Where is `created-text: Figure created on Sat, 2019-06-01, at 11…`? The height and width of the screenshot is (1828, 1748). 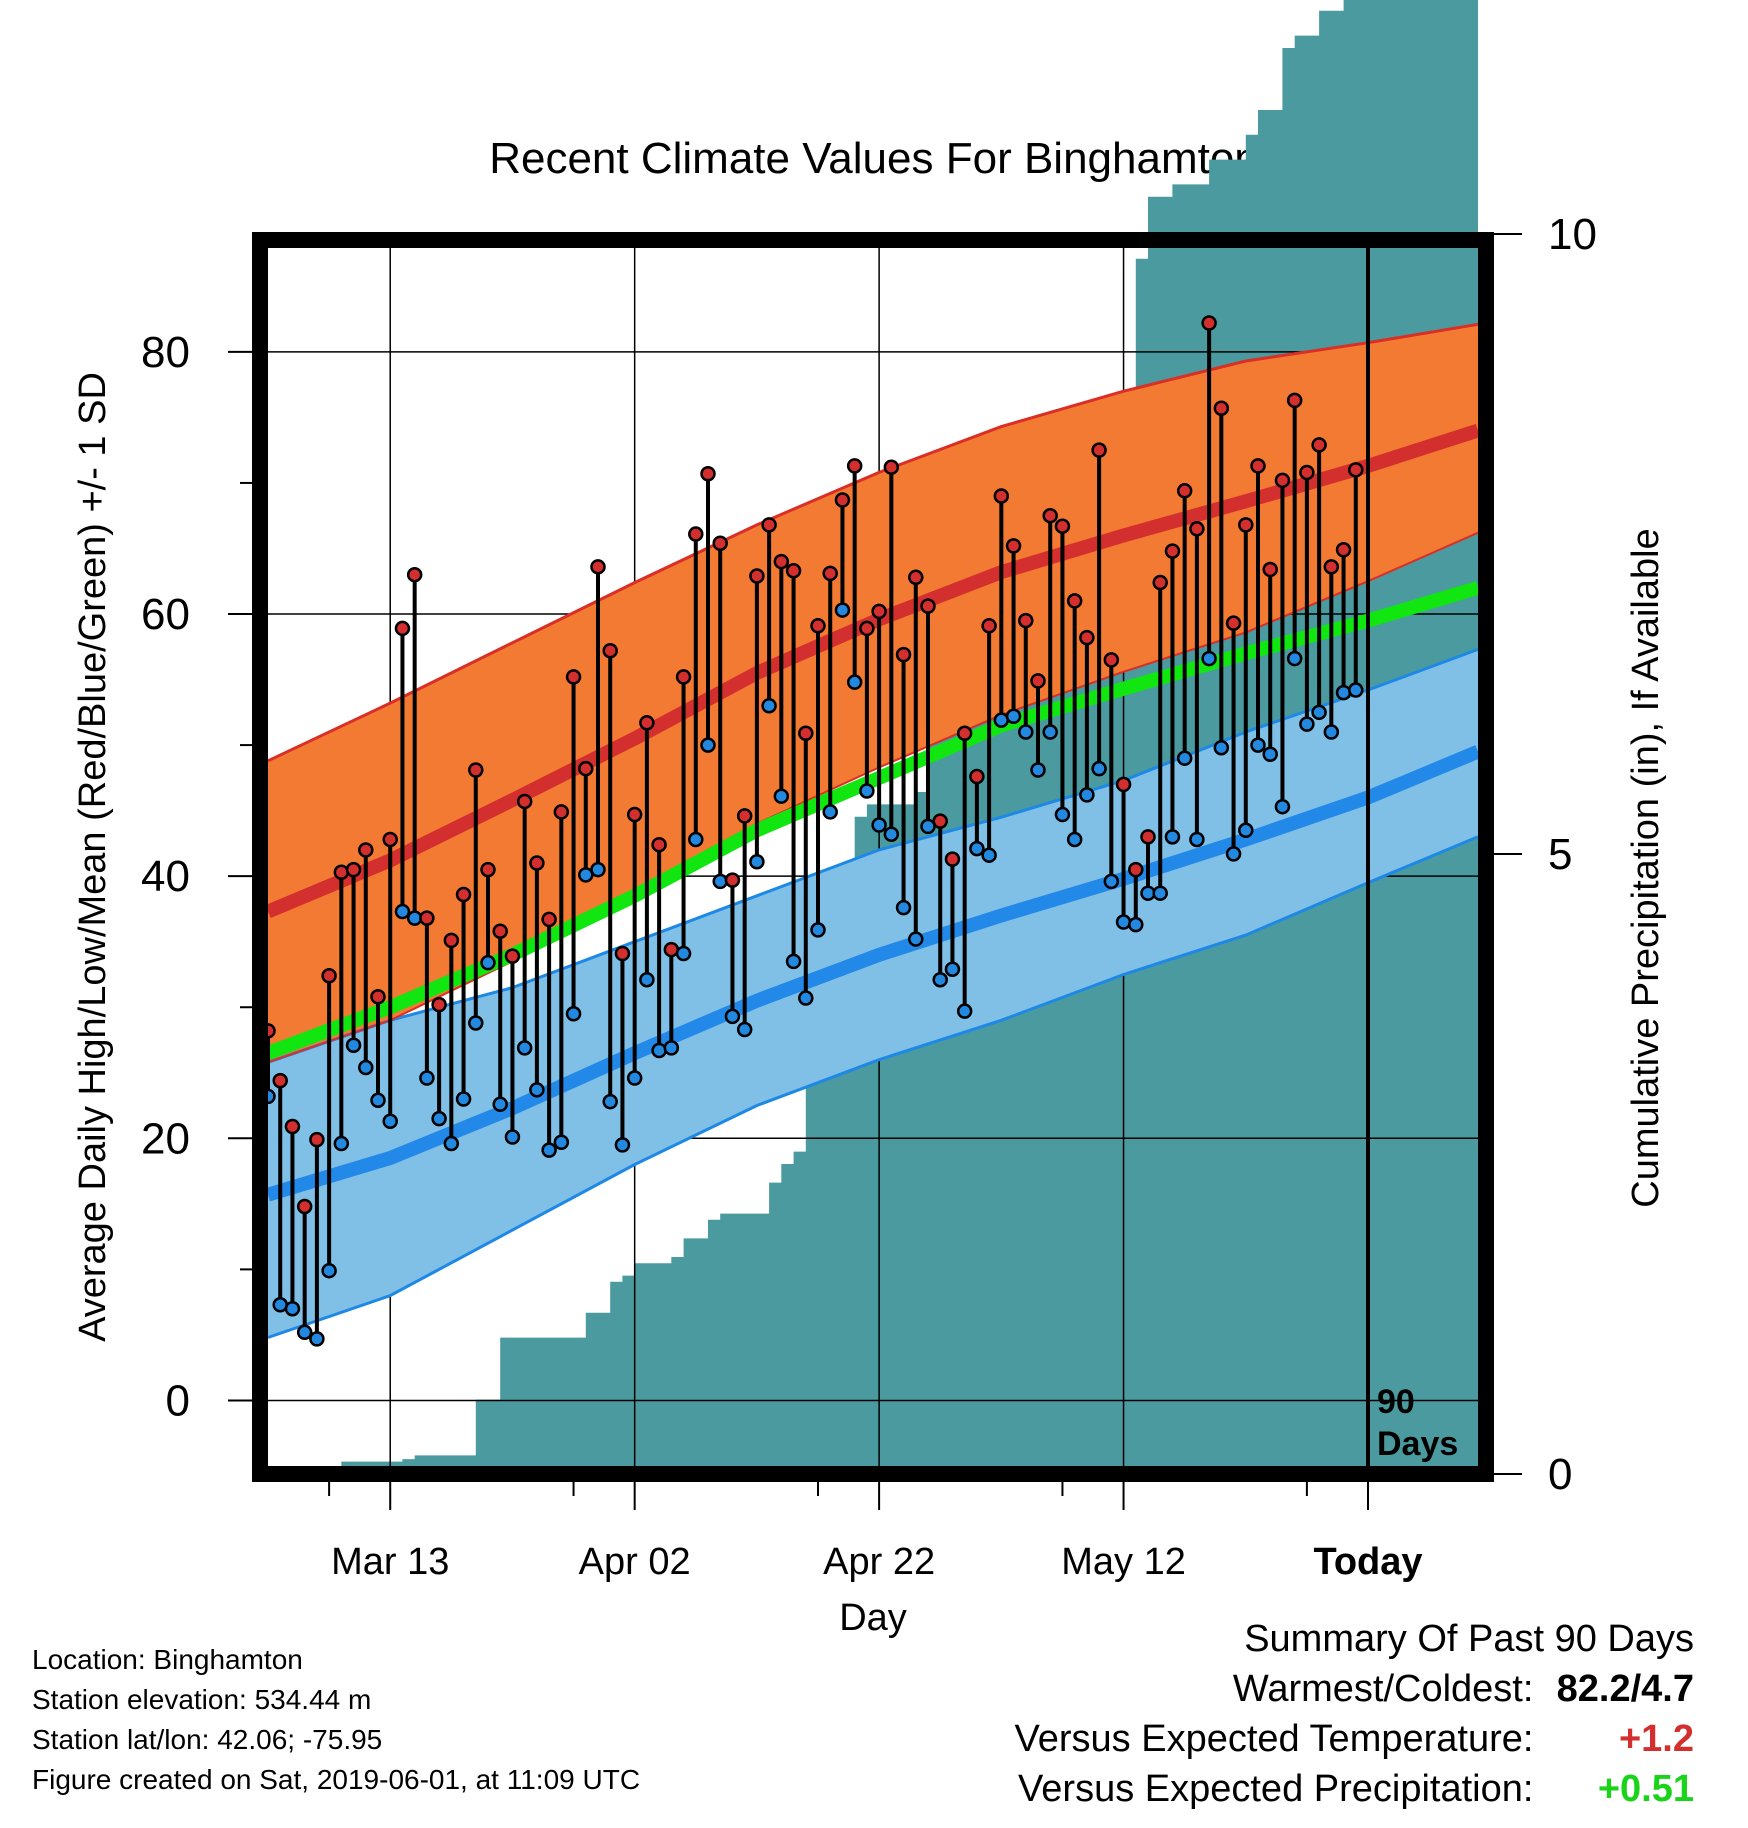 created-text: Figure created on Sat, 2019-06-01, at 11… is located at coordinates (336, 1779).